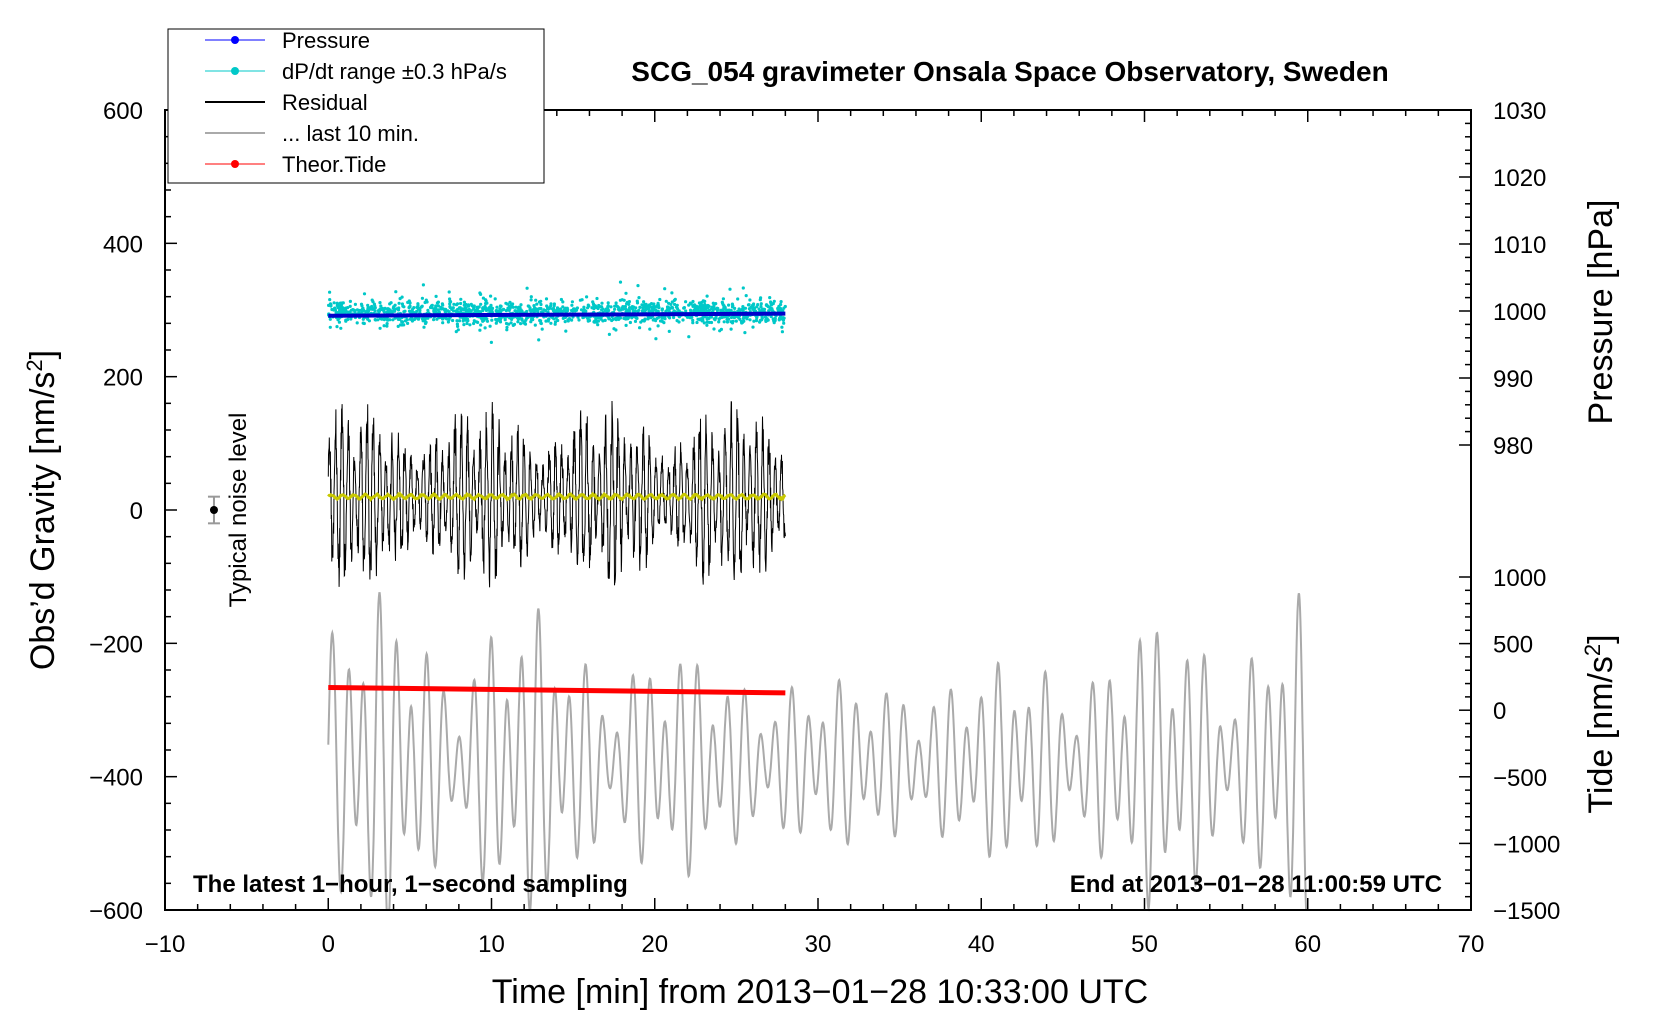 This screenshot has width=1660, height=1020. Describe the element at coordinates (1519, 178) in the screenshot. I see `y-pressure-tick-label: 1020` at that location.